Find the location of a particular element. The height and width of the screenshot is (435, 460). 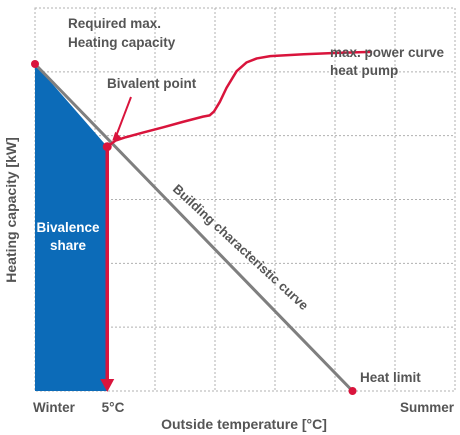

annotation-required-max-line2: Heating capacity is located at coordinates (122, 42).